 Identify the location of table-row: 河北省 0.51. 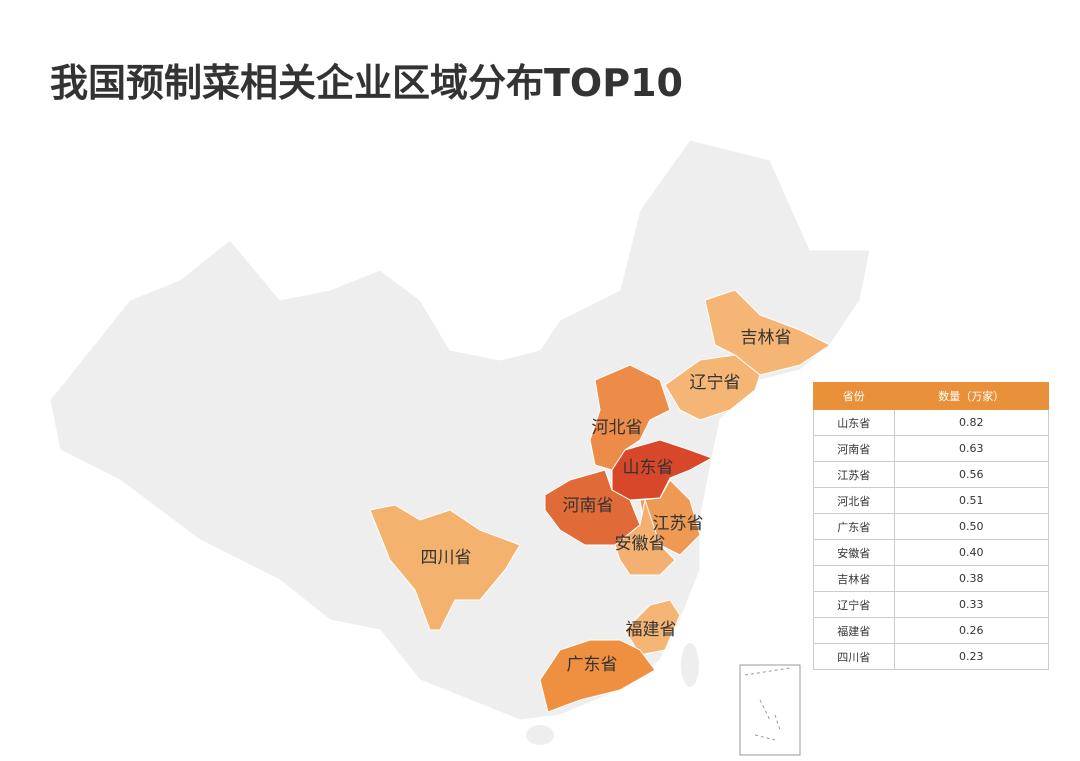
(931, 500).